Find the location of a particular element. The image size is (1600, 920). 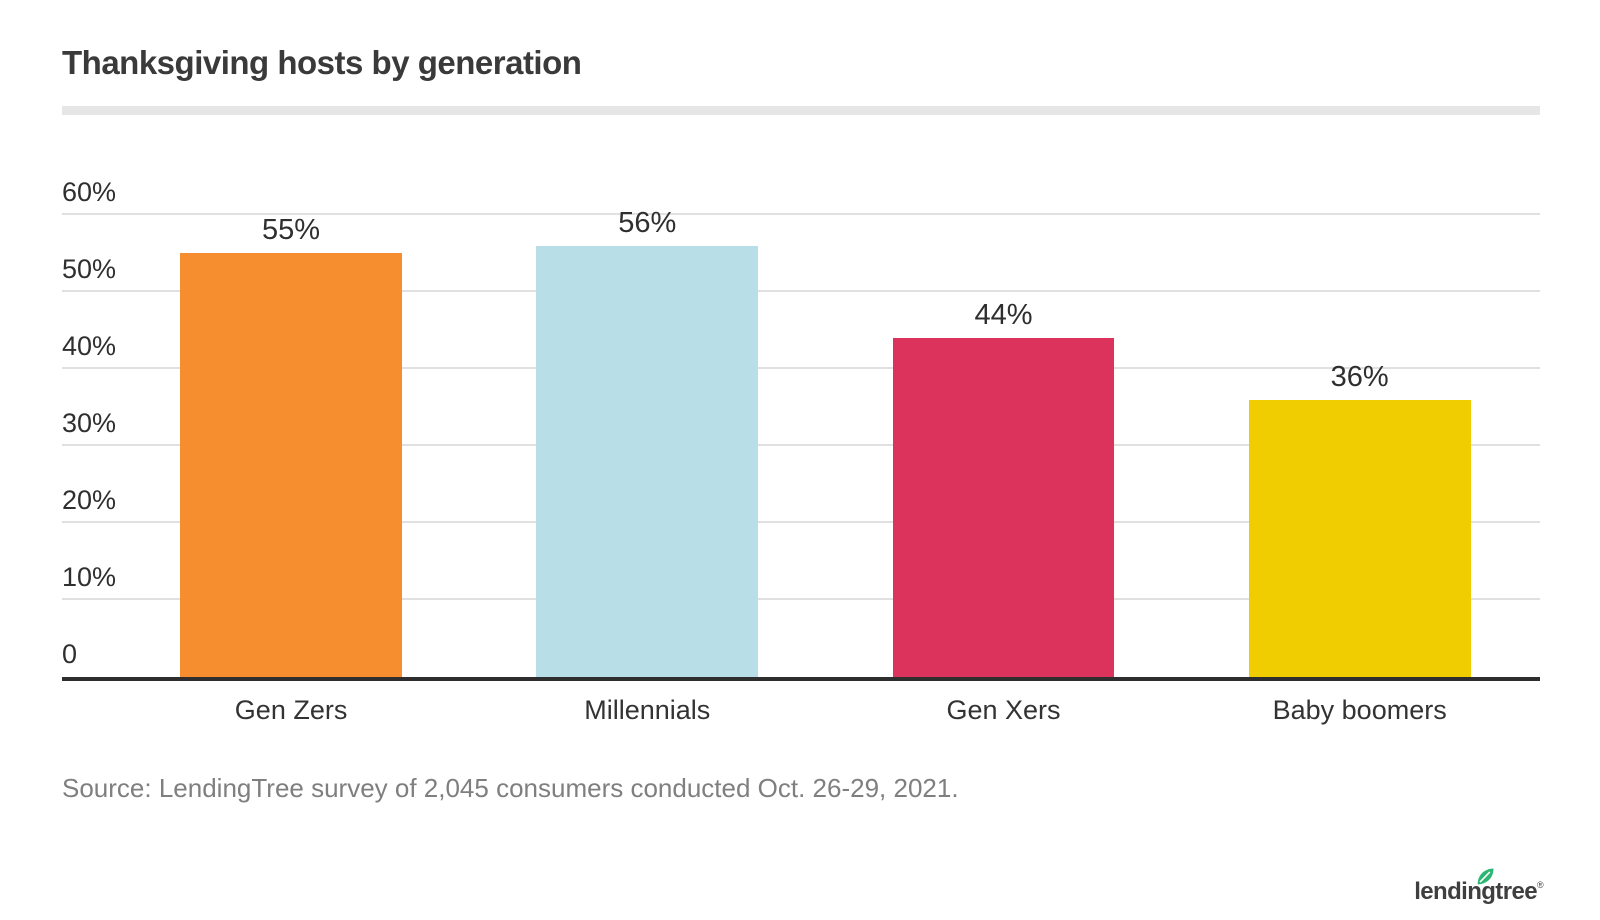

lendingtree-logo: lendingtree® is located at coordinates (1479, 886).